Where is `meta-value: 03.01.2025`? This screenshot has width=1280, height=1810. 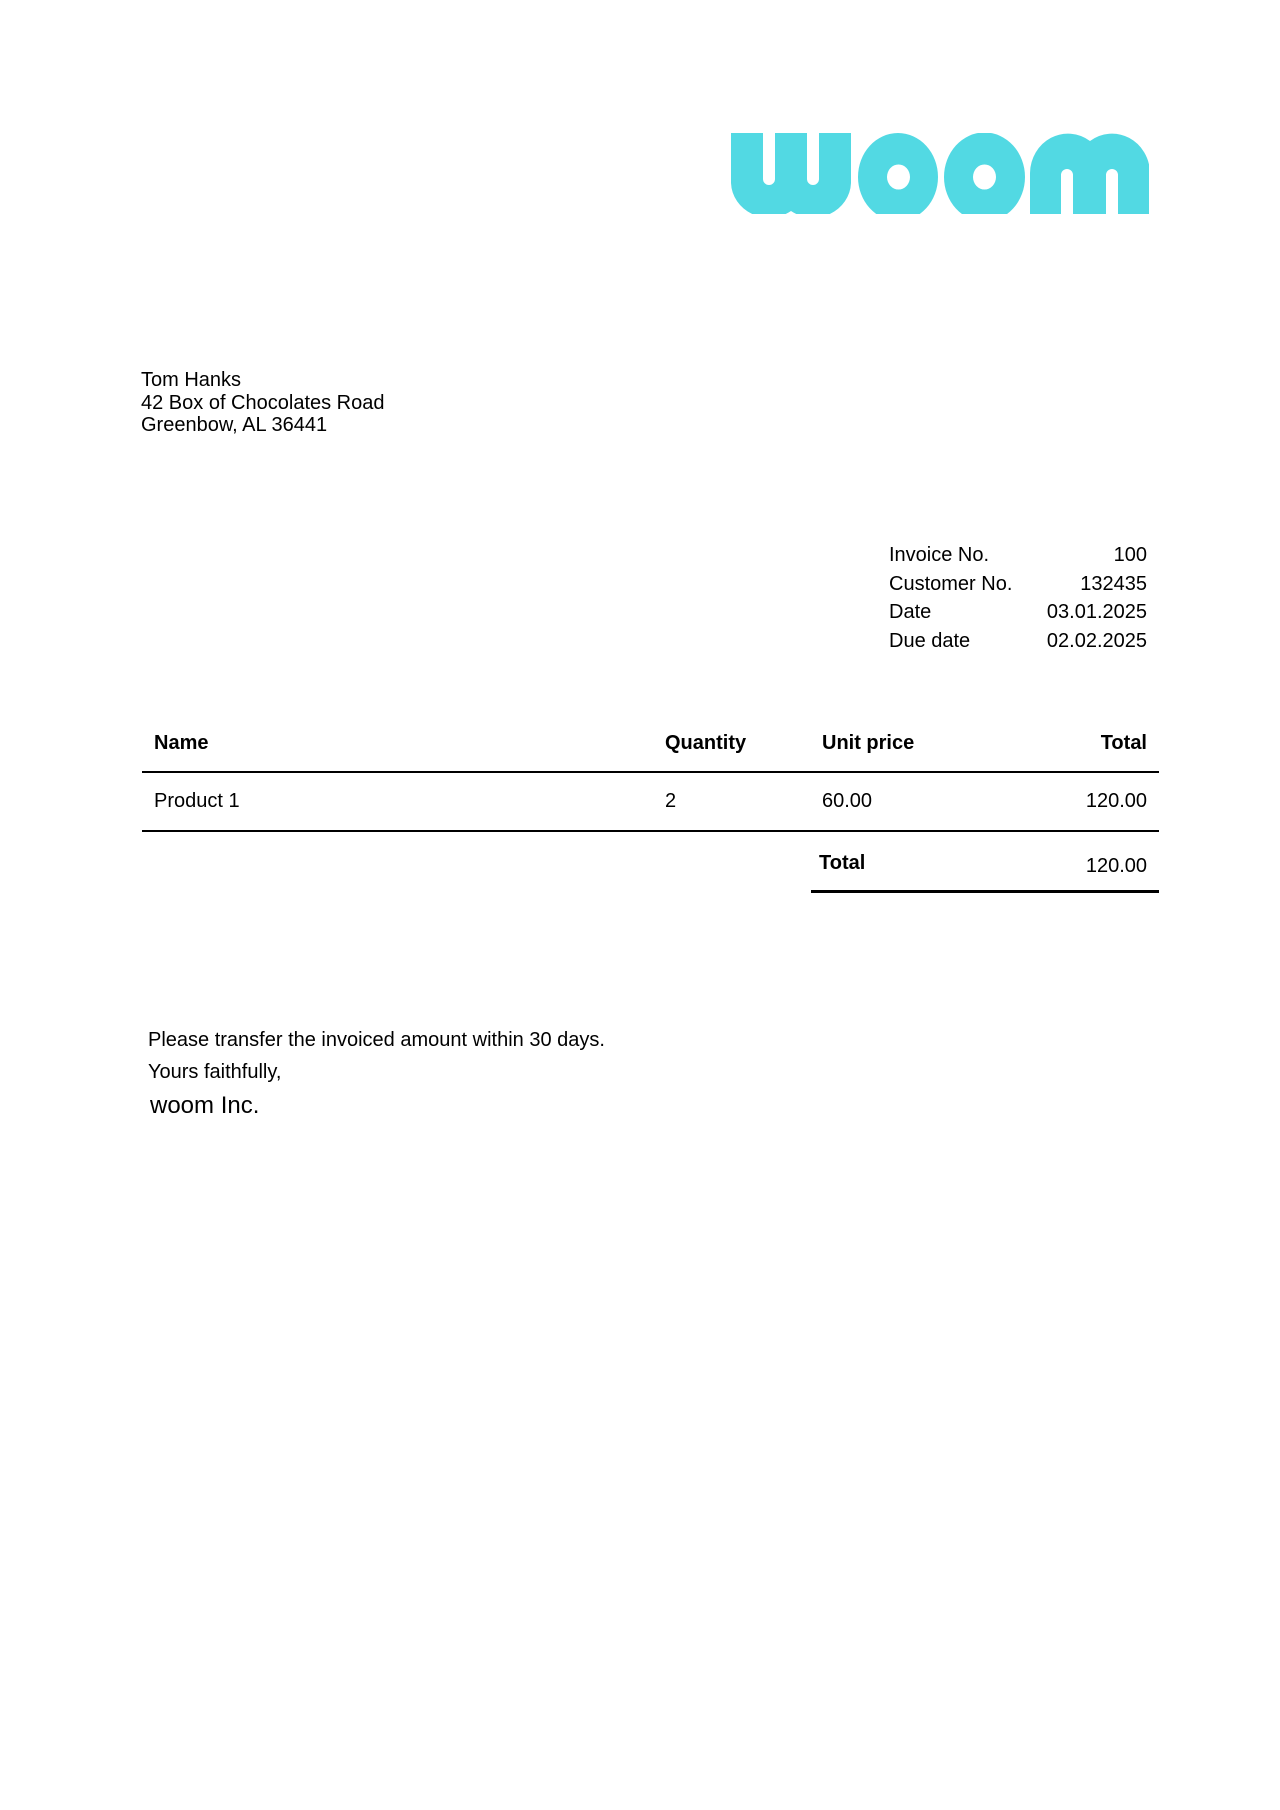 meta-value: 03.01.2025 is located at coordinates (1096, 612).